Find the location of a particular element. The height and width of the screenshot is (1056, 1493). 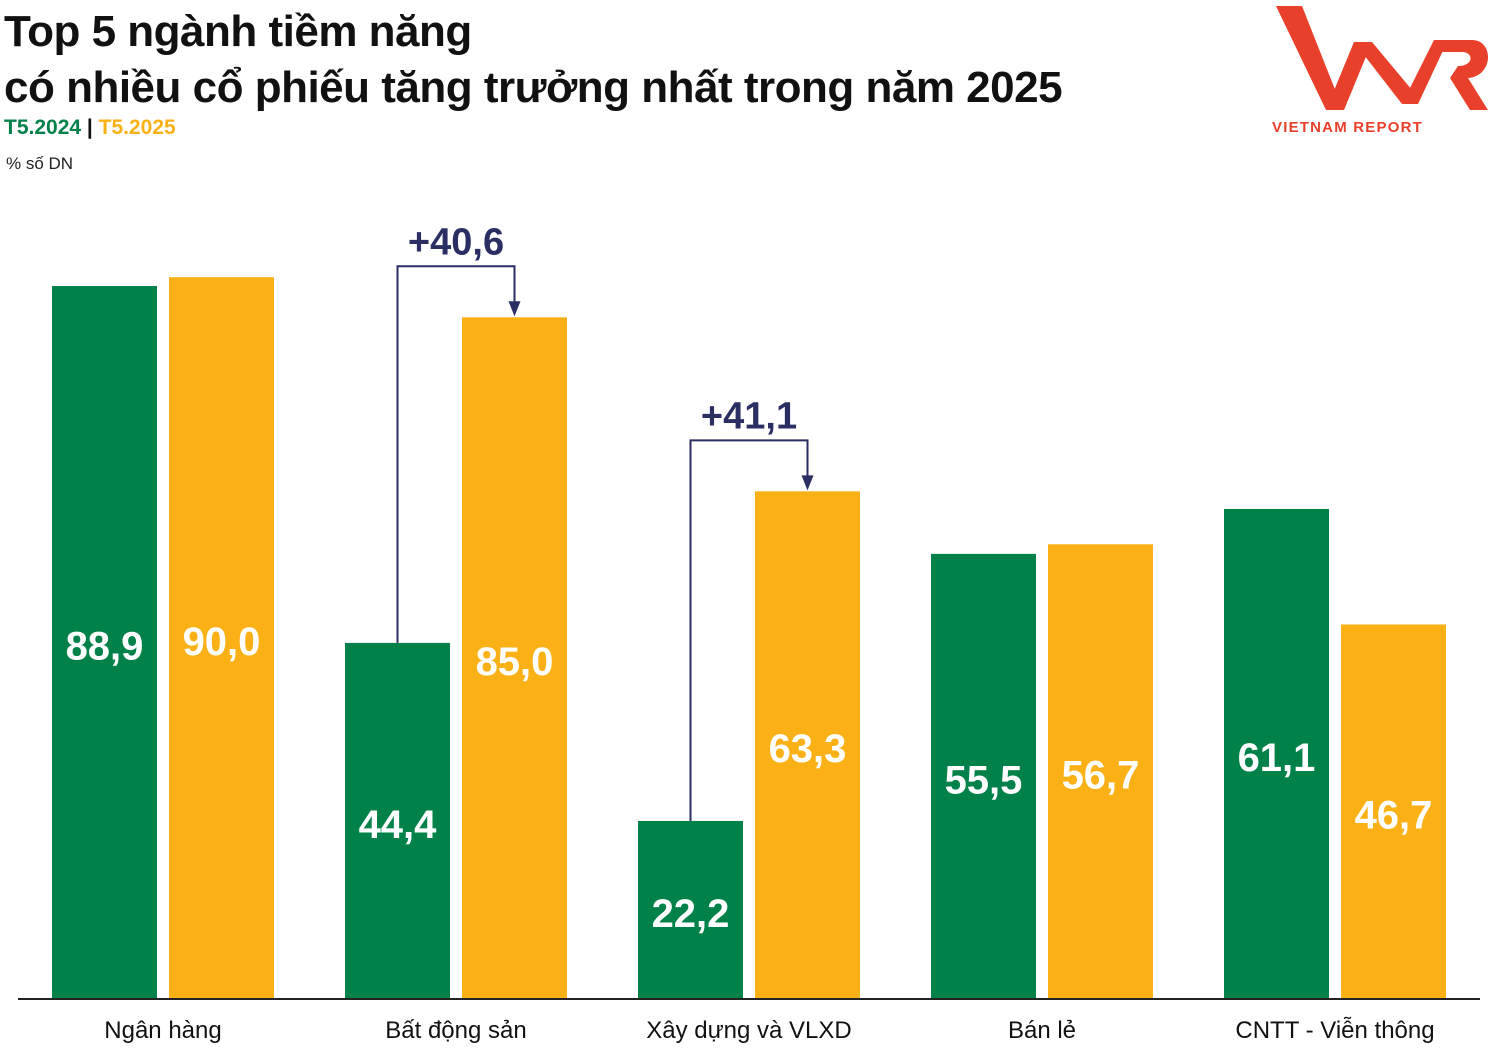

x-tick-label: Bất động sản is located at coordinates (455, 1030).